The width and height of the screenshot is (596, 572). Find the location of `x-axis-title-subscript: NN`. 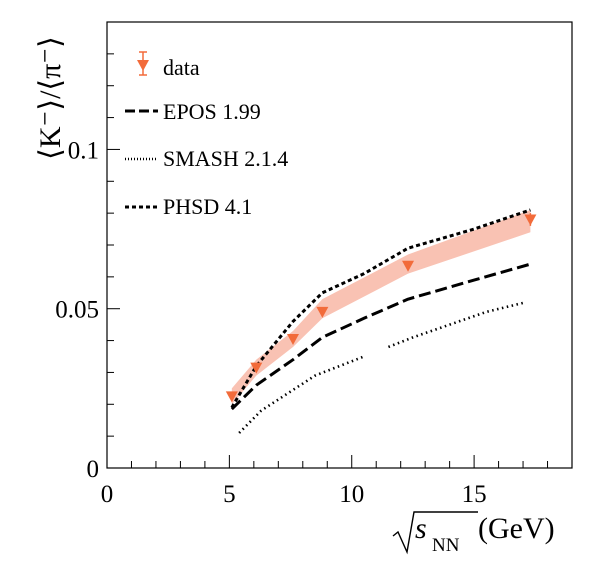

x-axis-title-subscript: NN is located at coordinates (446, 545).